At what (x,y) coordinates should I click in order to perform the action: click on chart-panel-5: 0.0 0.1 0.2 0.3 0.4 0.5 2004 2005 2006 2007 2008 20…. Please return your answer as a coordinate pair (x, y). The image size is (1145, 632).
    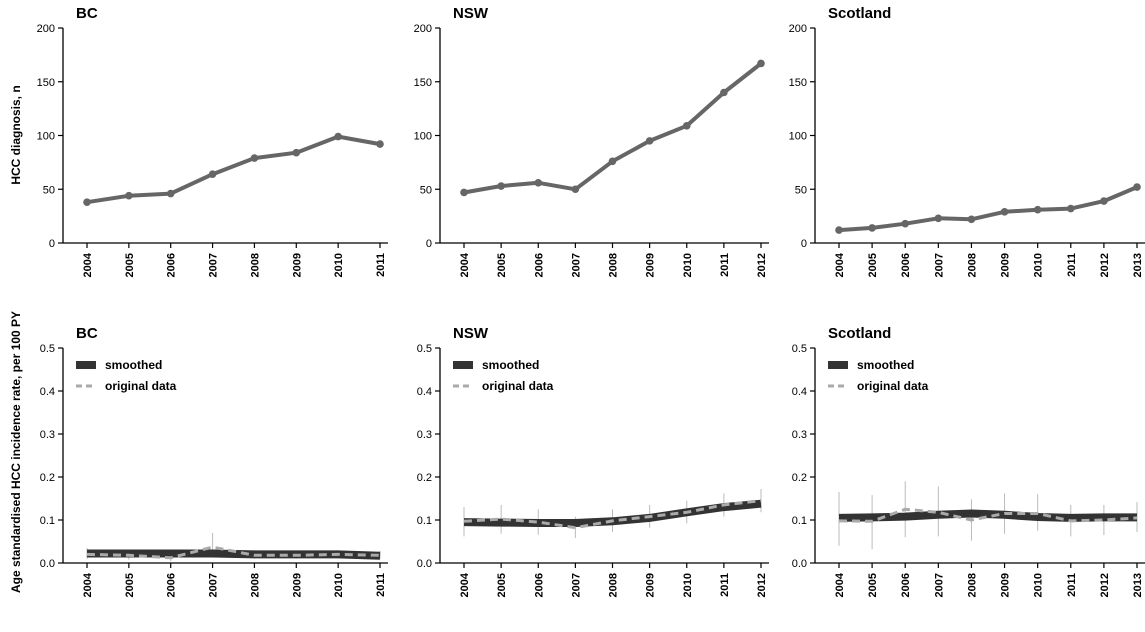
    Looking at the image, I should click on (593, 461).